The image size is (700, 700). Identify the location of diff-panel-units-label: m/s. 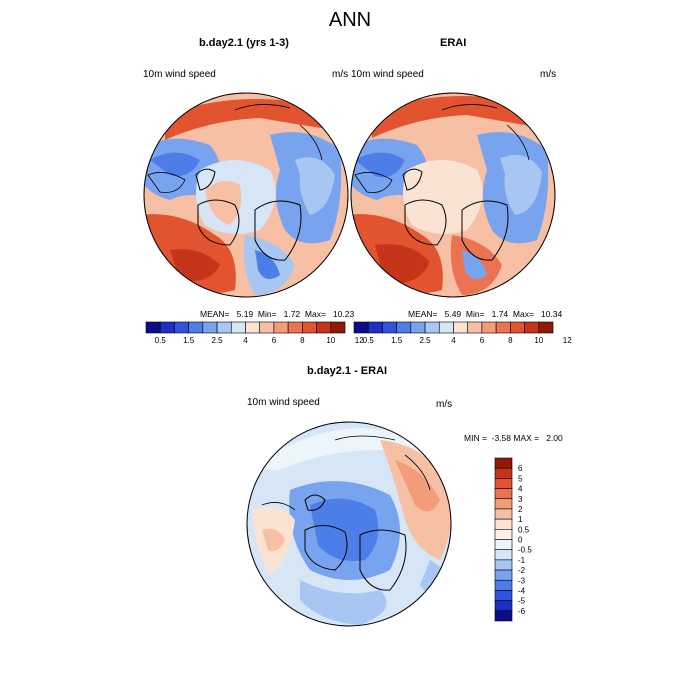
(444, 404).